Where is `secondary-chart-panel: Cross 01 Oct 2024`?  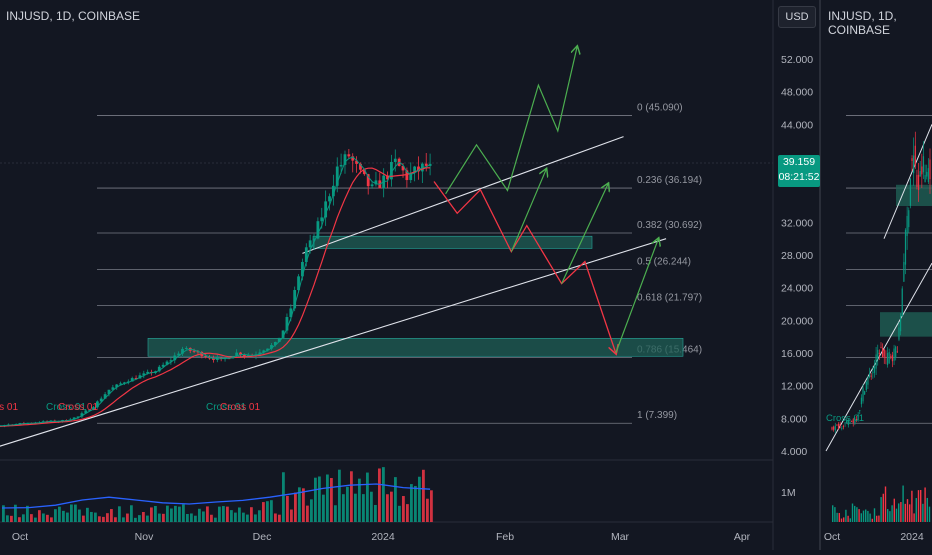 secondary-chart-panel: Cross 01 Oct 2024 is located at coordinates (878, 329).